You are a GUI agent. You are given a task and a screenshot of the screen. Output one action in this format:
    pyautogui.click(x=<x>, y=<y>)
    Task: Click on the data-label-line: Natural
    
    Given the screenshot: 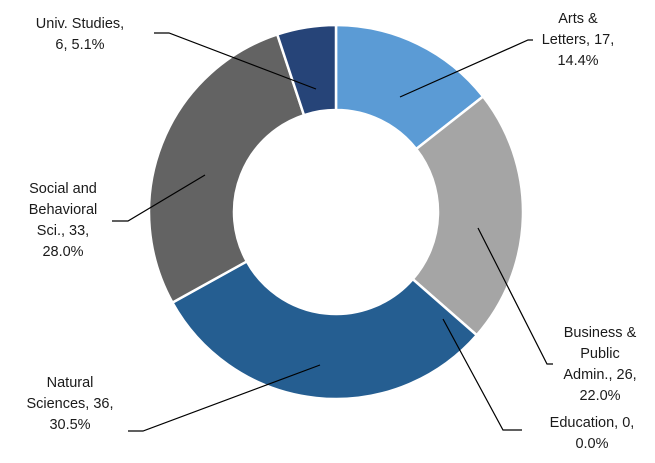 What is the action you would take?
    pyautogui.click(x=70, y=383)
    